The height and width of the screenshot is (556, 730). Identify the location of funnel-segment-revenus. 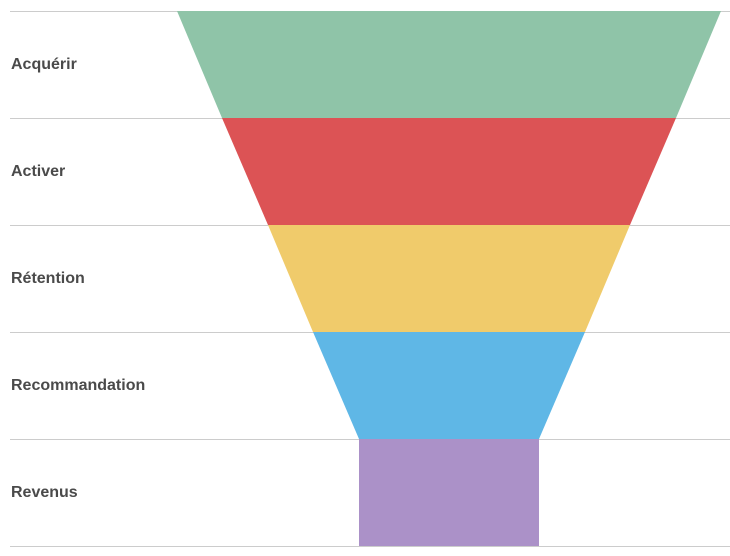
(449, 492).